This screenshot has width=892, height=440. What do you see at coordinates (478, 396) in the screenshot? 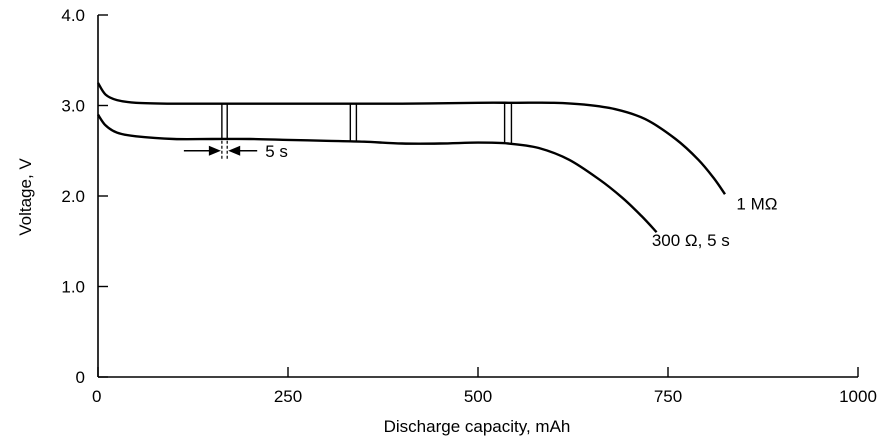
I see `x-tick-label: 500` at bounding box center [478, 396].